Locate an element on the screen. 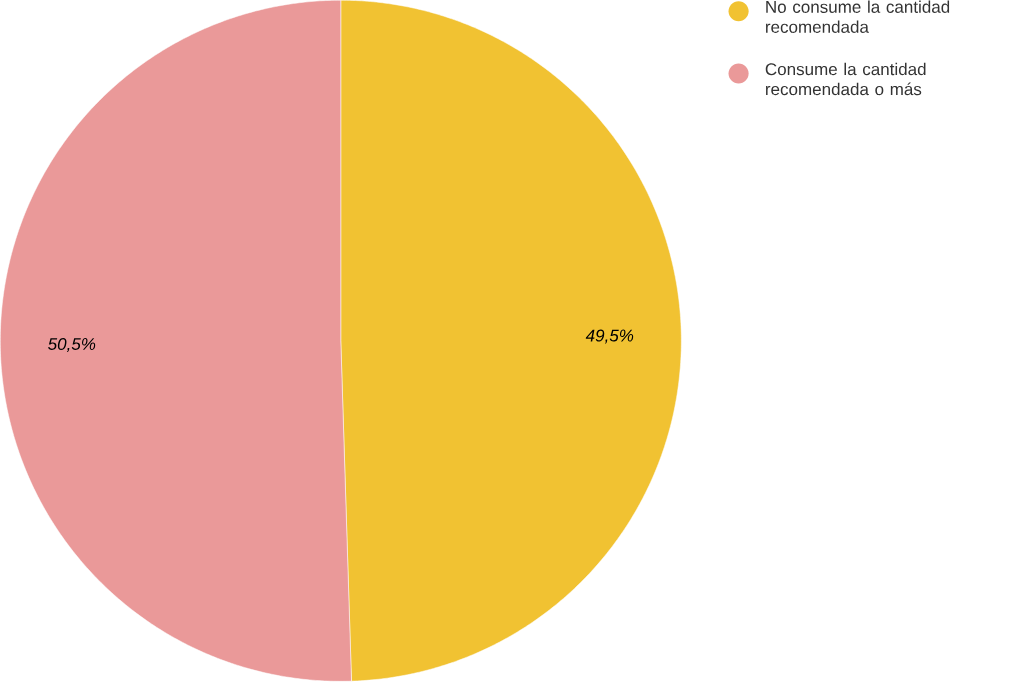 The width and height of the screenshot is (1011, 682). data-label: 49,5% is located at coordinates (609, 336).